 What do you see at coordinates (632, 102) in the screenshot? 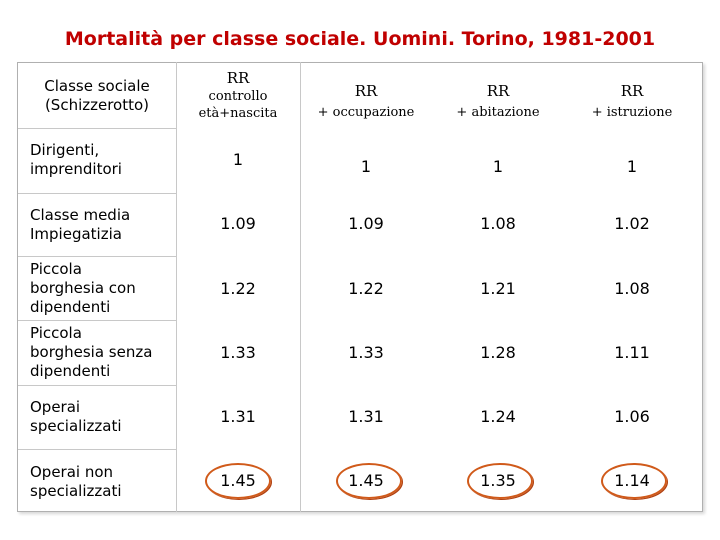
I see `header-rr-education: RR + istruzione` at bounding box center [632, 102].